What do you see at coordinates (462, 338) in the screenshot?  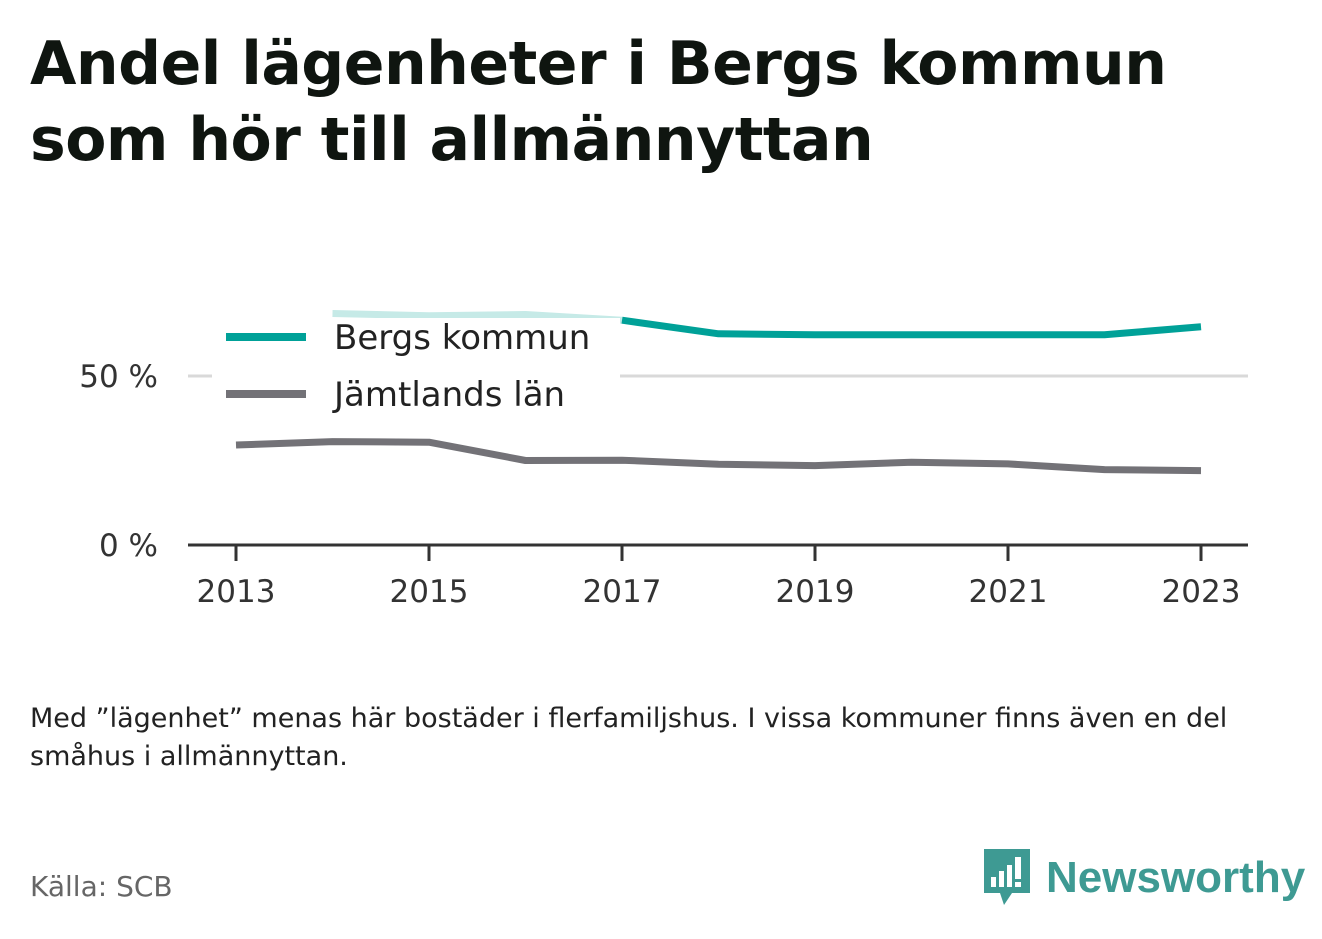 I see `legend-label: Bergs kommun` at bounding box center [462, 338].